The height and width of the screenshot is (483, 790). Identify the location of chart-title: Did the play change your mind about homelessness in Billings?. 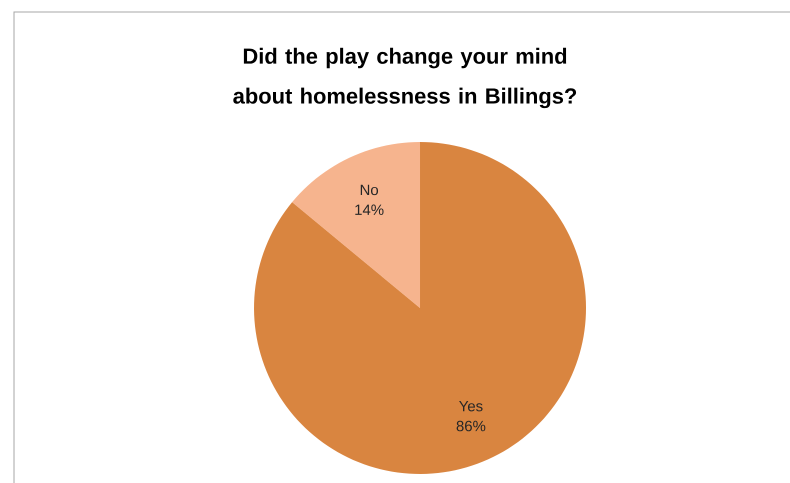
(404, 78).